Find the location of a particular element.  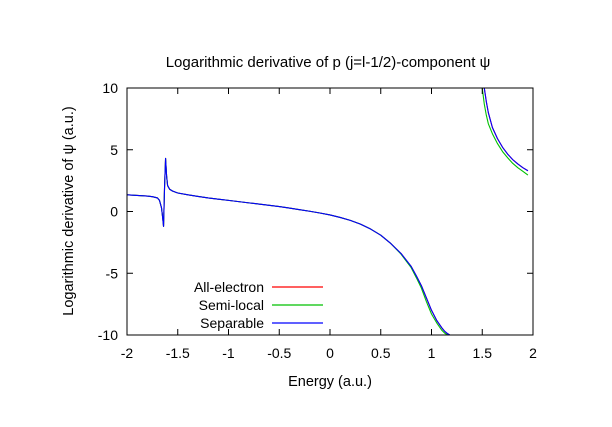

series-line-separable is located at coordinates (506, 130).